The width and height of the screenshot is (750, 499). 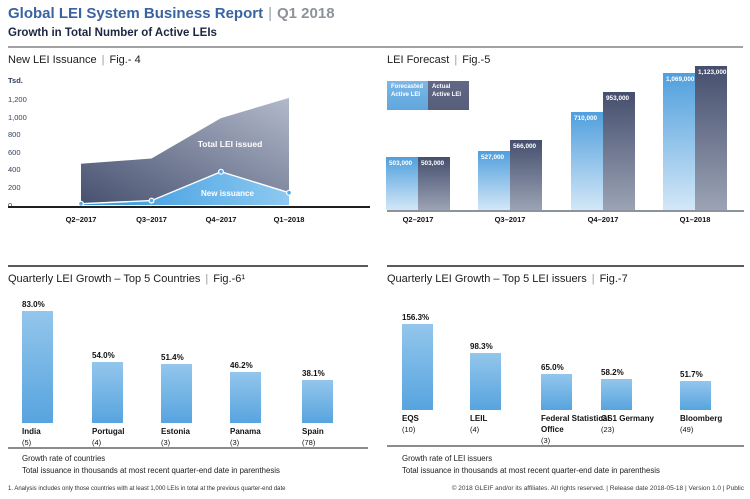 What do you see at coordinates (627, 418) in the screenshot?
I see `category-name: GS1 Germany` at bounding box center [627, 418].